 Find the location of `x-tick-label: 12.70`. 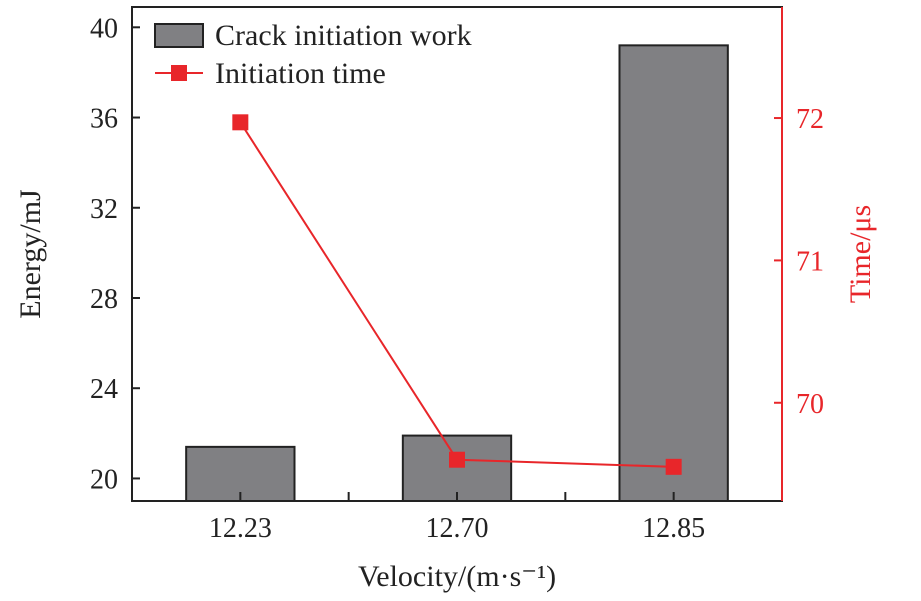

x-tick-label: 12.70 is located at coordinates (457, 528).